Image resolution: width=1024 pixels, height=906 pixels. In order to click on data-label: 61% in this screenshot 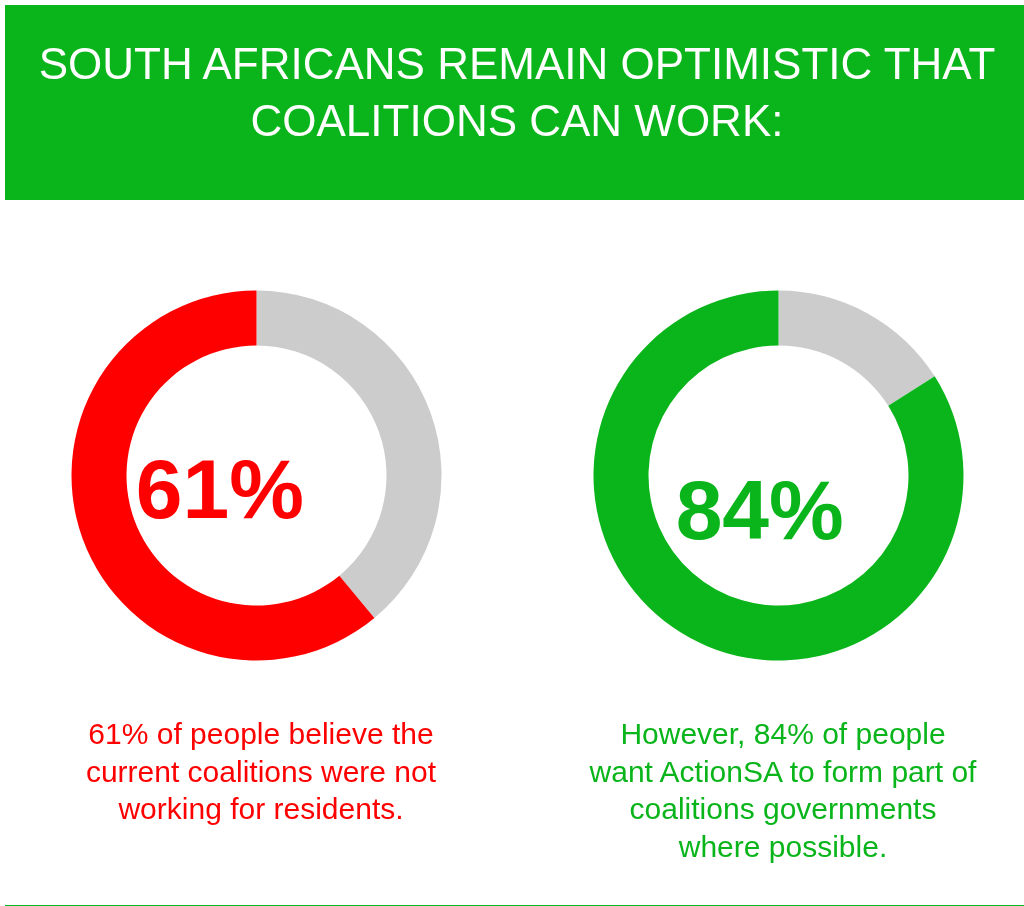, I will do `click(219, 488)`.